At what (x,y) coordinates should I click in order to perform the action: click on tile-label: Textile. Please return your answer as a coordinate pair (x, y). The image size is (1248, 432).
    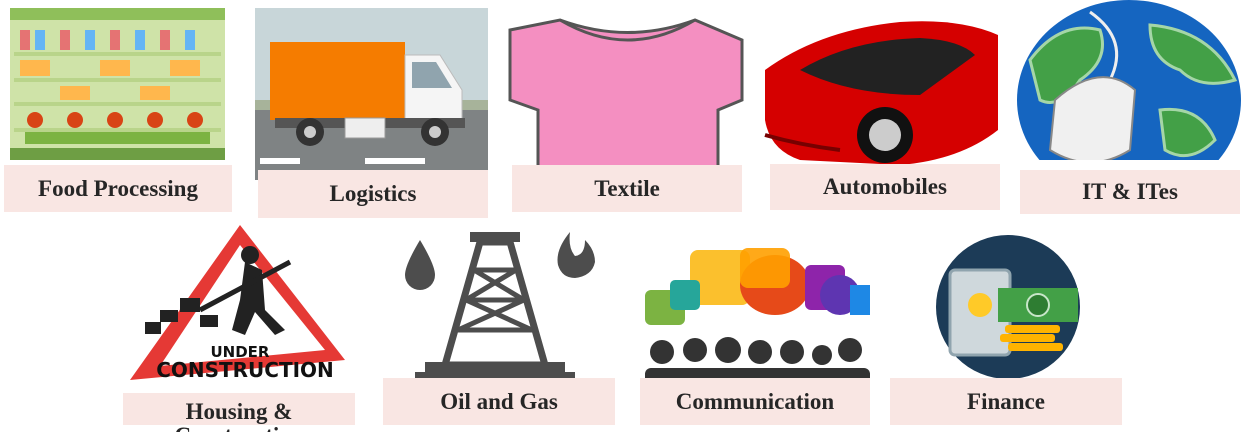
    Looking at the image, I should click on (627, 188).